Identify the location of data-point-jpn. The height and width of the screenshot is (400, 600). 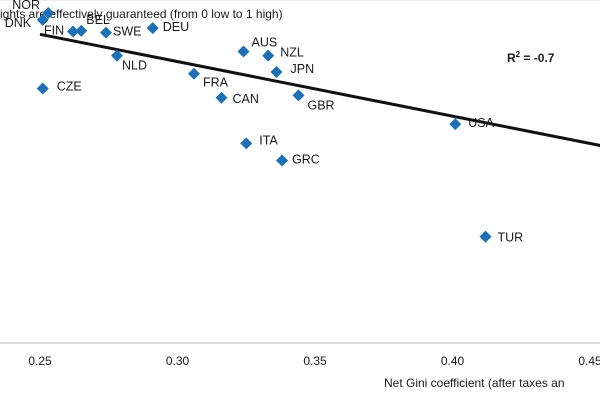
(276, 72).